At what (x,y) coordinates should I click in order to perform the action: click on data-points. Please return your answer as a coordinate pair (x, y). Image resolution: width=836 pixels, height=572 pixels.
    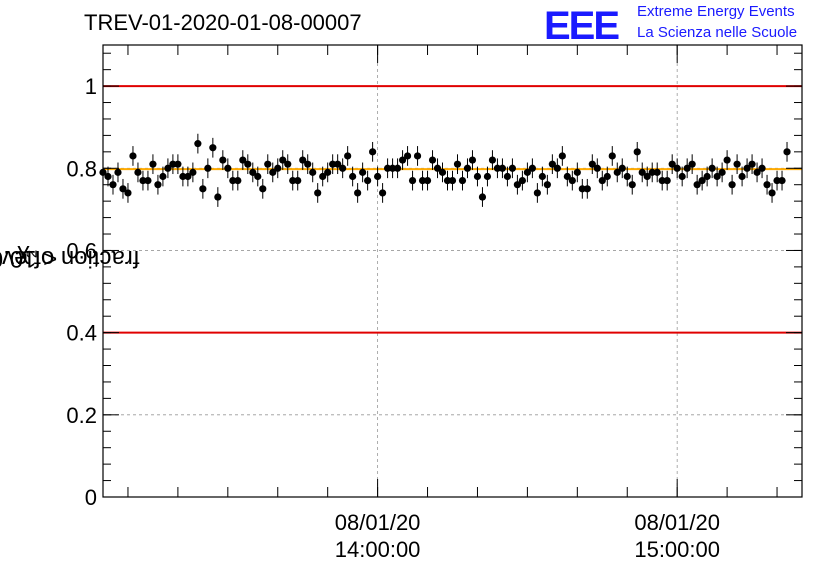
    Looking at the image, I should click on (445, 170).